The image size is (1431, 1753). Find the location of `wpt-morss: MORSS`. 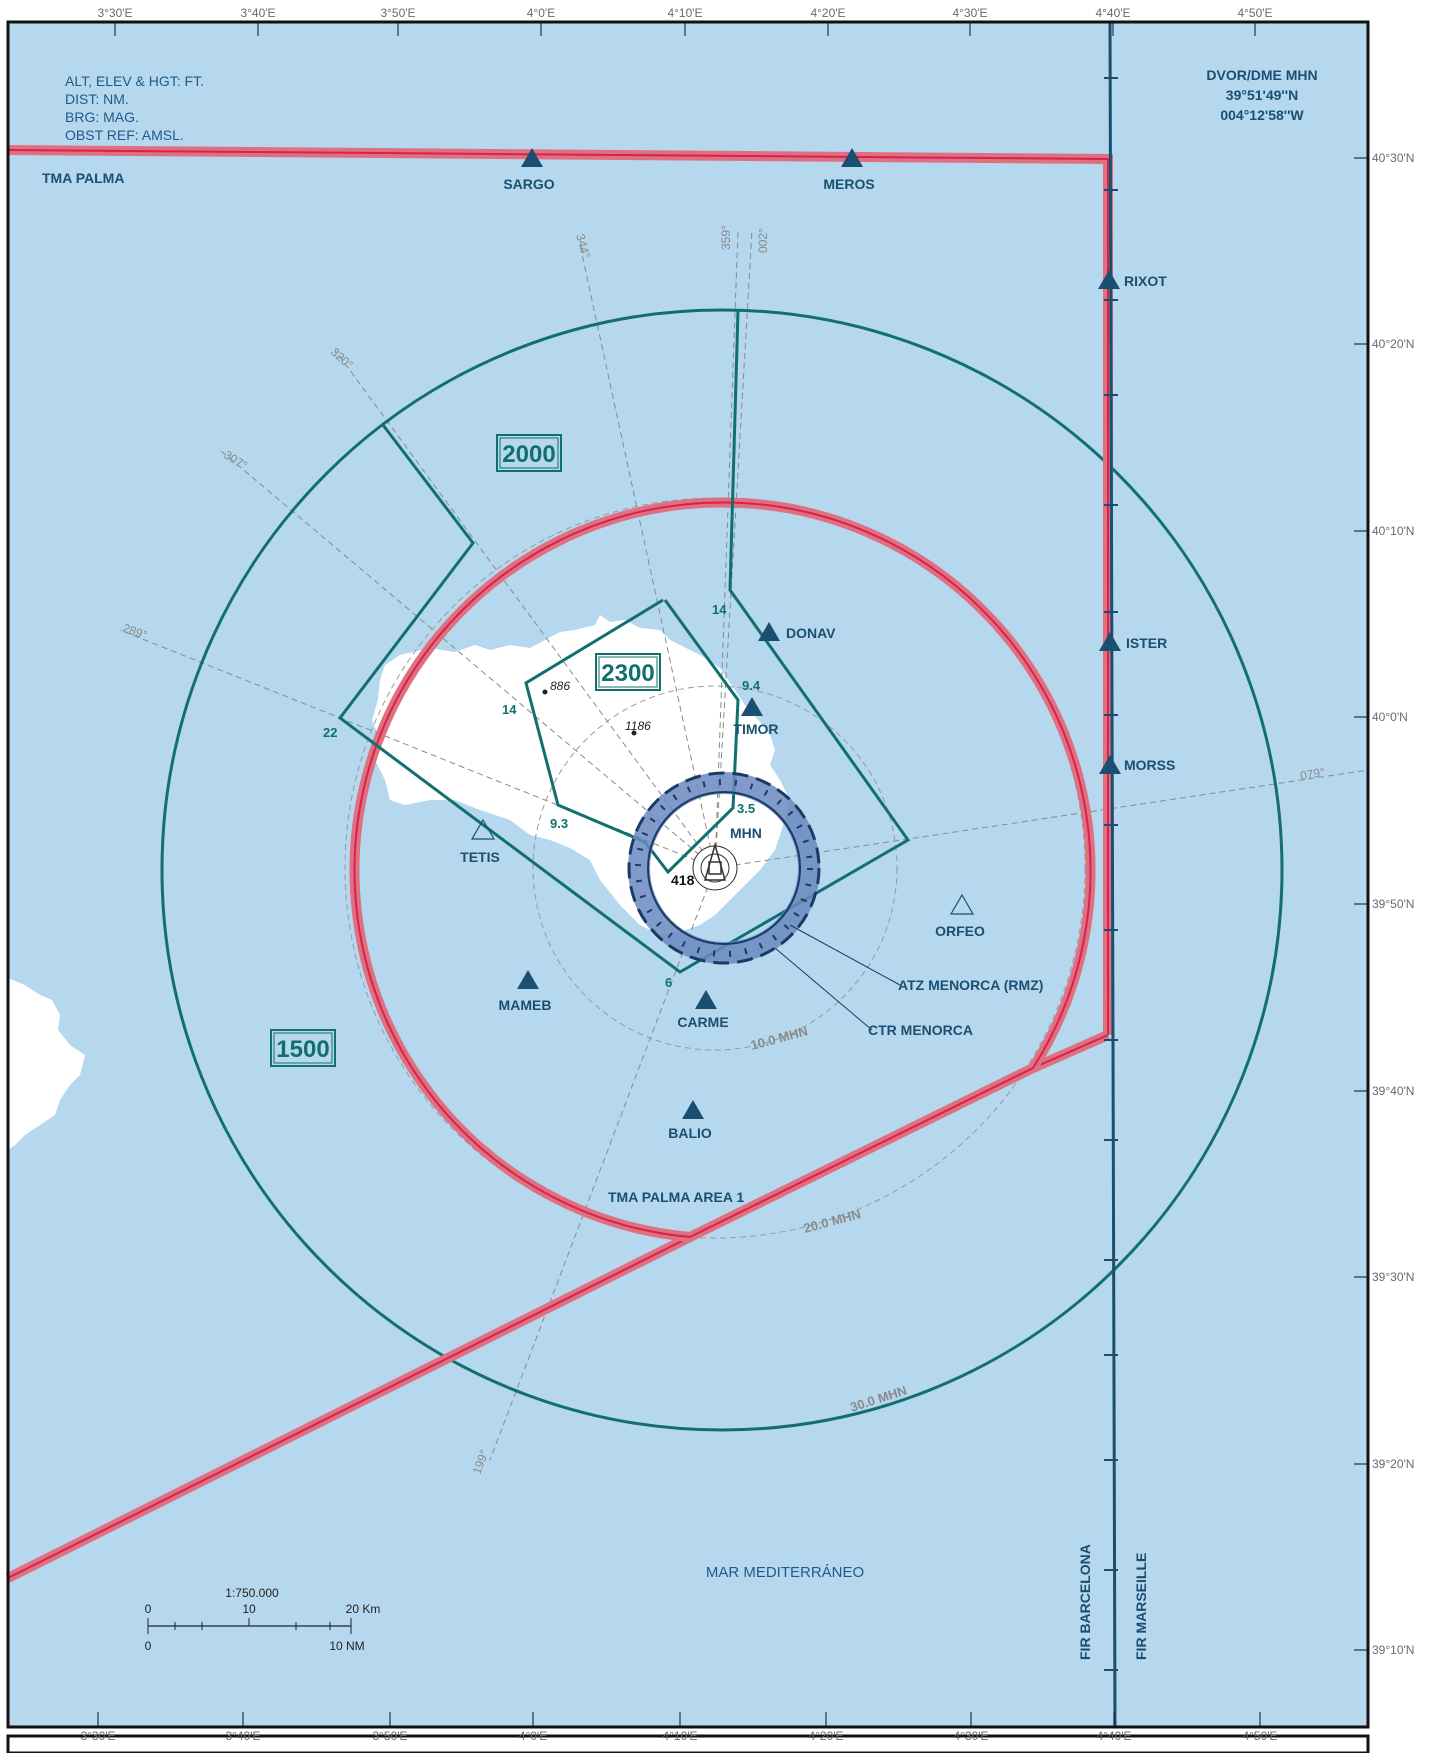

wpt-morss: MORSS is located at coordinates (1149, 765).